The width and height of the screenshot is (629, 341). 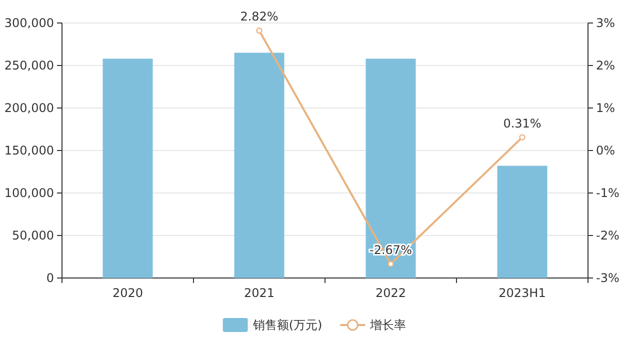 I want to click on xtick: 2021, so click(x=259, y=293).